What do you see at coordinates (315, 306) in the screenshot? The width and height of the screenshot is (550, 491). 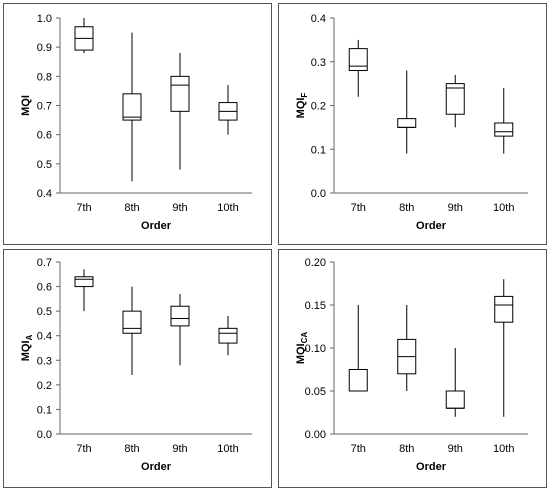 I see `y-tick-label: 0.15` at bounding box center [315, 306].